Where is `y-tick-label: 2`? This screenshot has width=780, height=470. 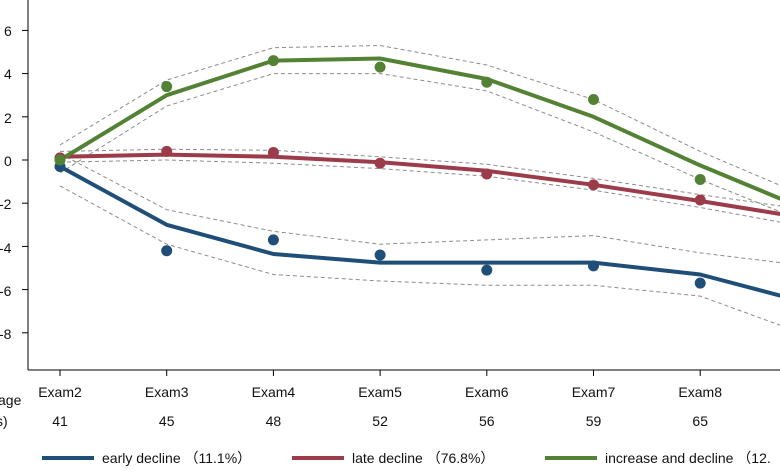 y-tick-label: 2 is located at coordinates (8, 118).